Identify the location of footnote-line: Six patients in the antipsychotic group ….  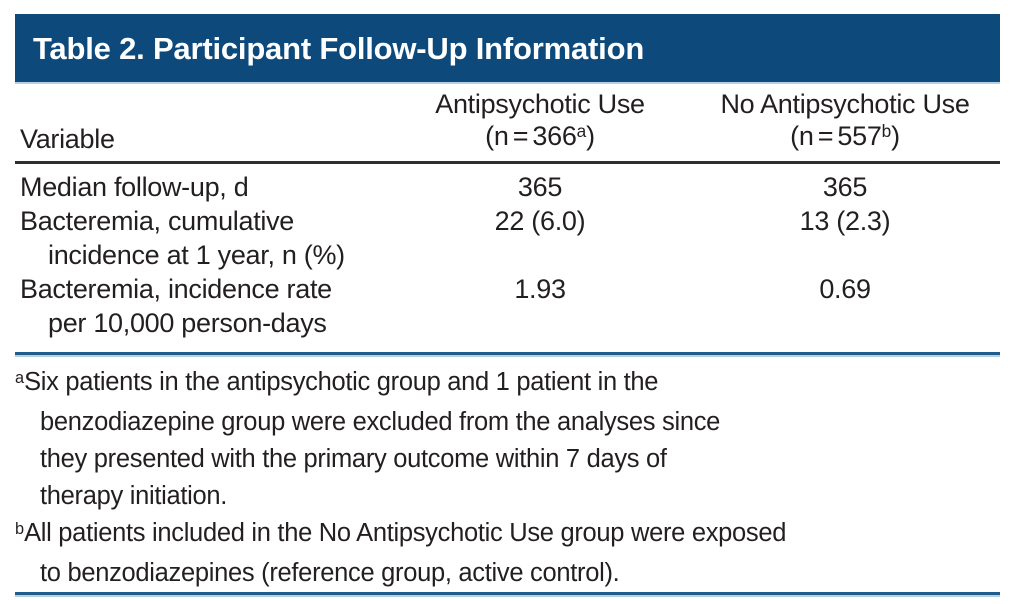
(341, 382).